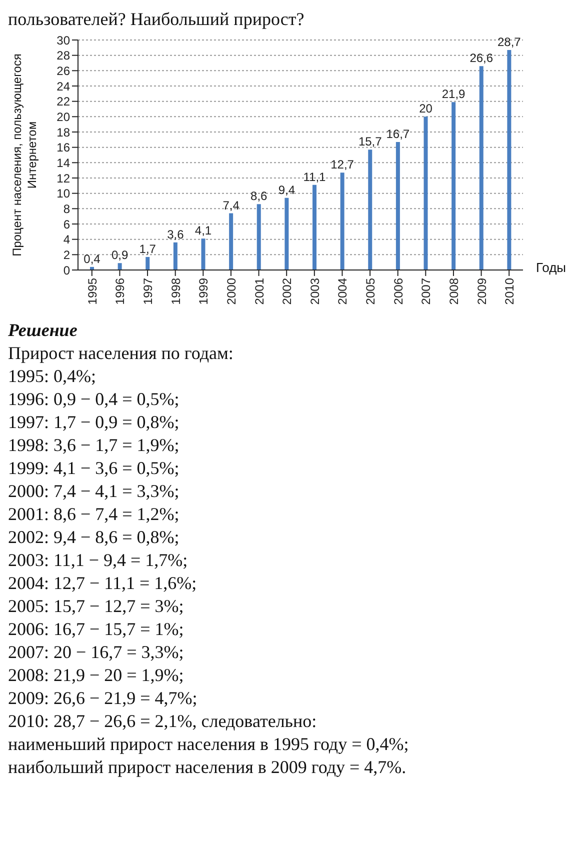 Image resolution: width=579 pixels, height=843 pixels. What do you see at coordinates (63, 147) in the screenshot?
I see `y-tick-label: 16` at bounding box center [63, 147].